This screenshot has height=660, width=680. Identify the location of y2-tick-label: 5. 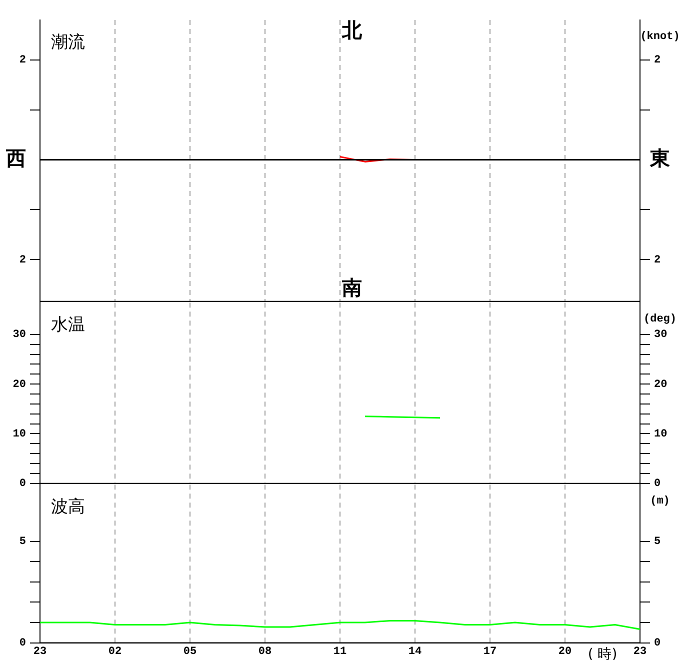
(657, 542).